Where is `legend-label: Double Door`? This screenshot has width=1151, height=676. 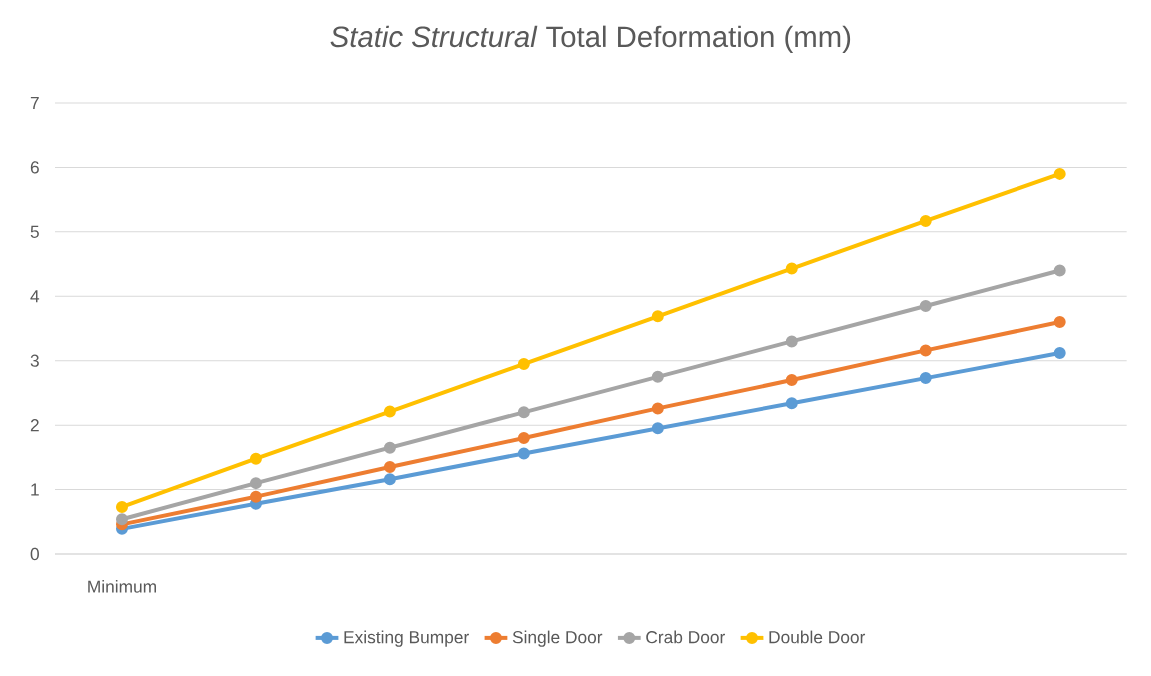 legend-label: Double Door is located at coordinates (817, 637).